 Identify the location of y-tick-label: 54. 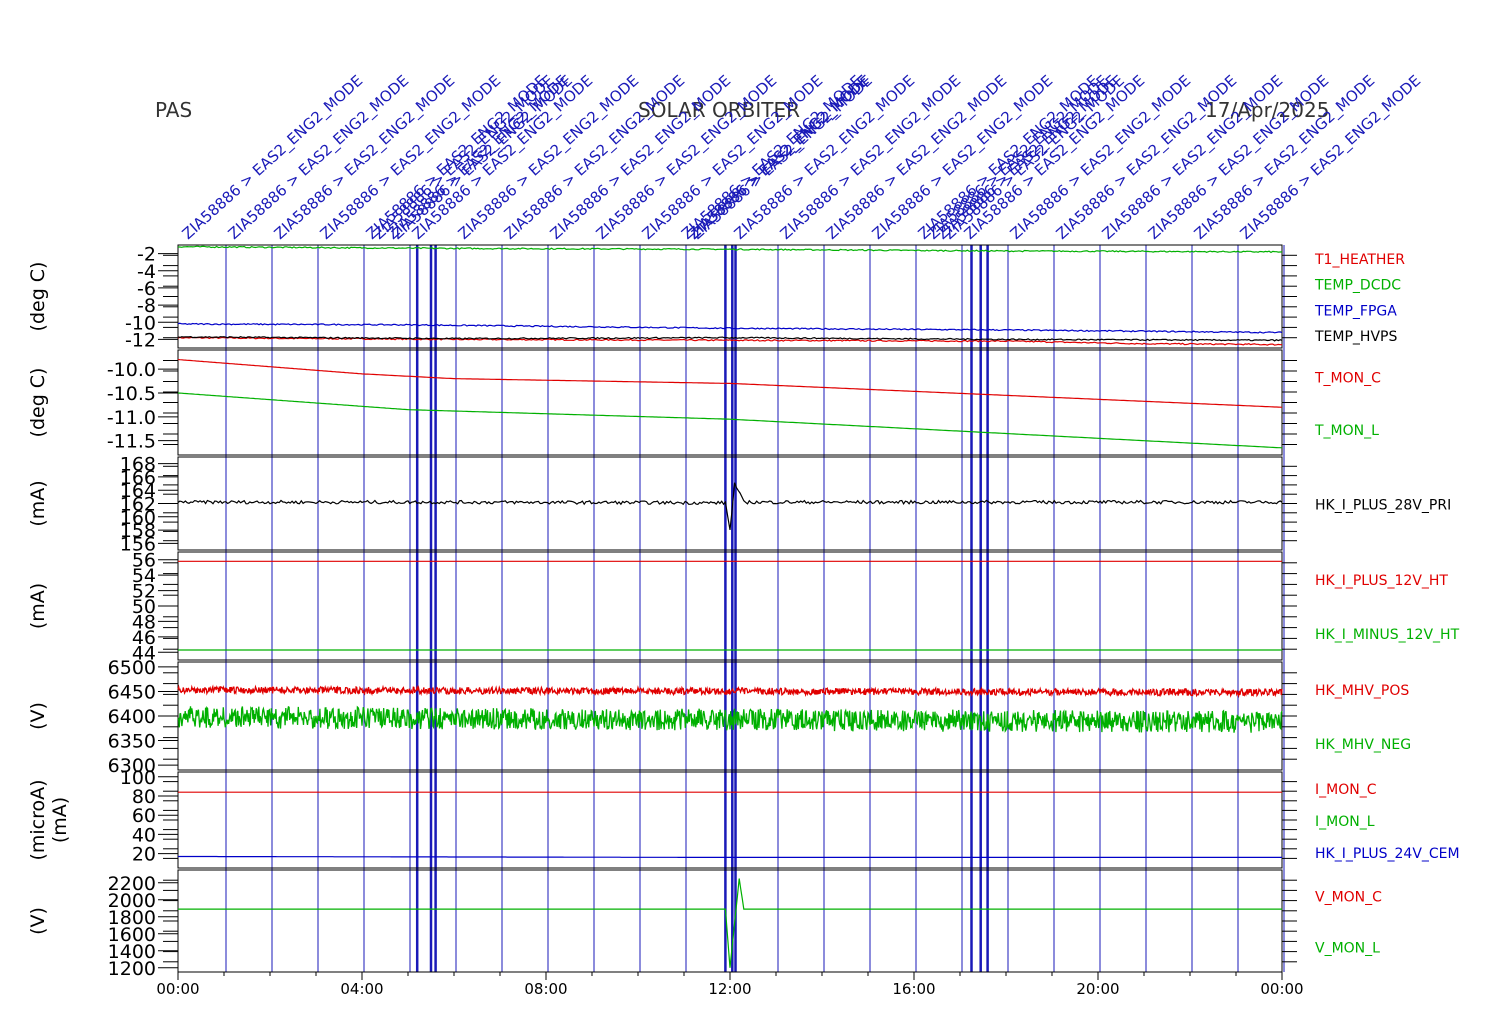
(144, 576).